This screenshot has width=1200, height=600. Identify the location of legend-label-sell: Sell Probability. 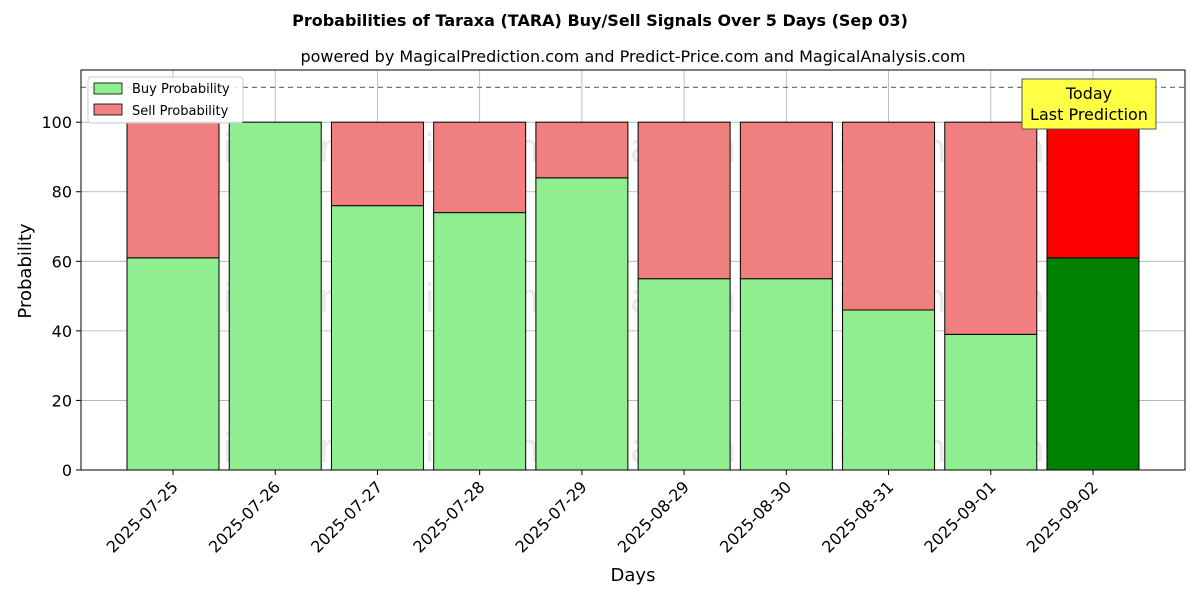
(180, 111).